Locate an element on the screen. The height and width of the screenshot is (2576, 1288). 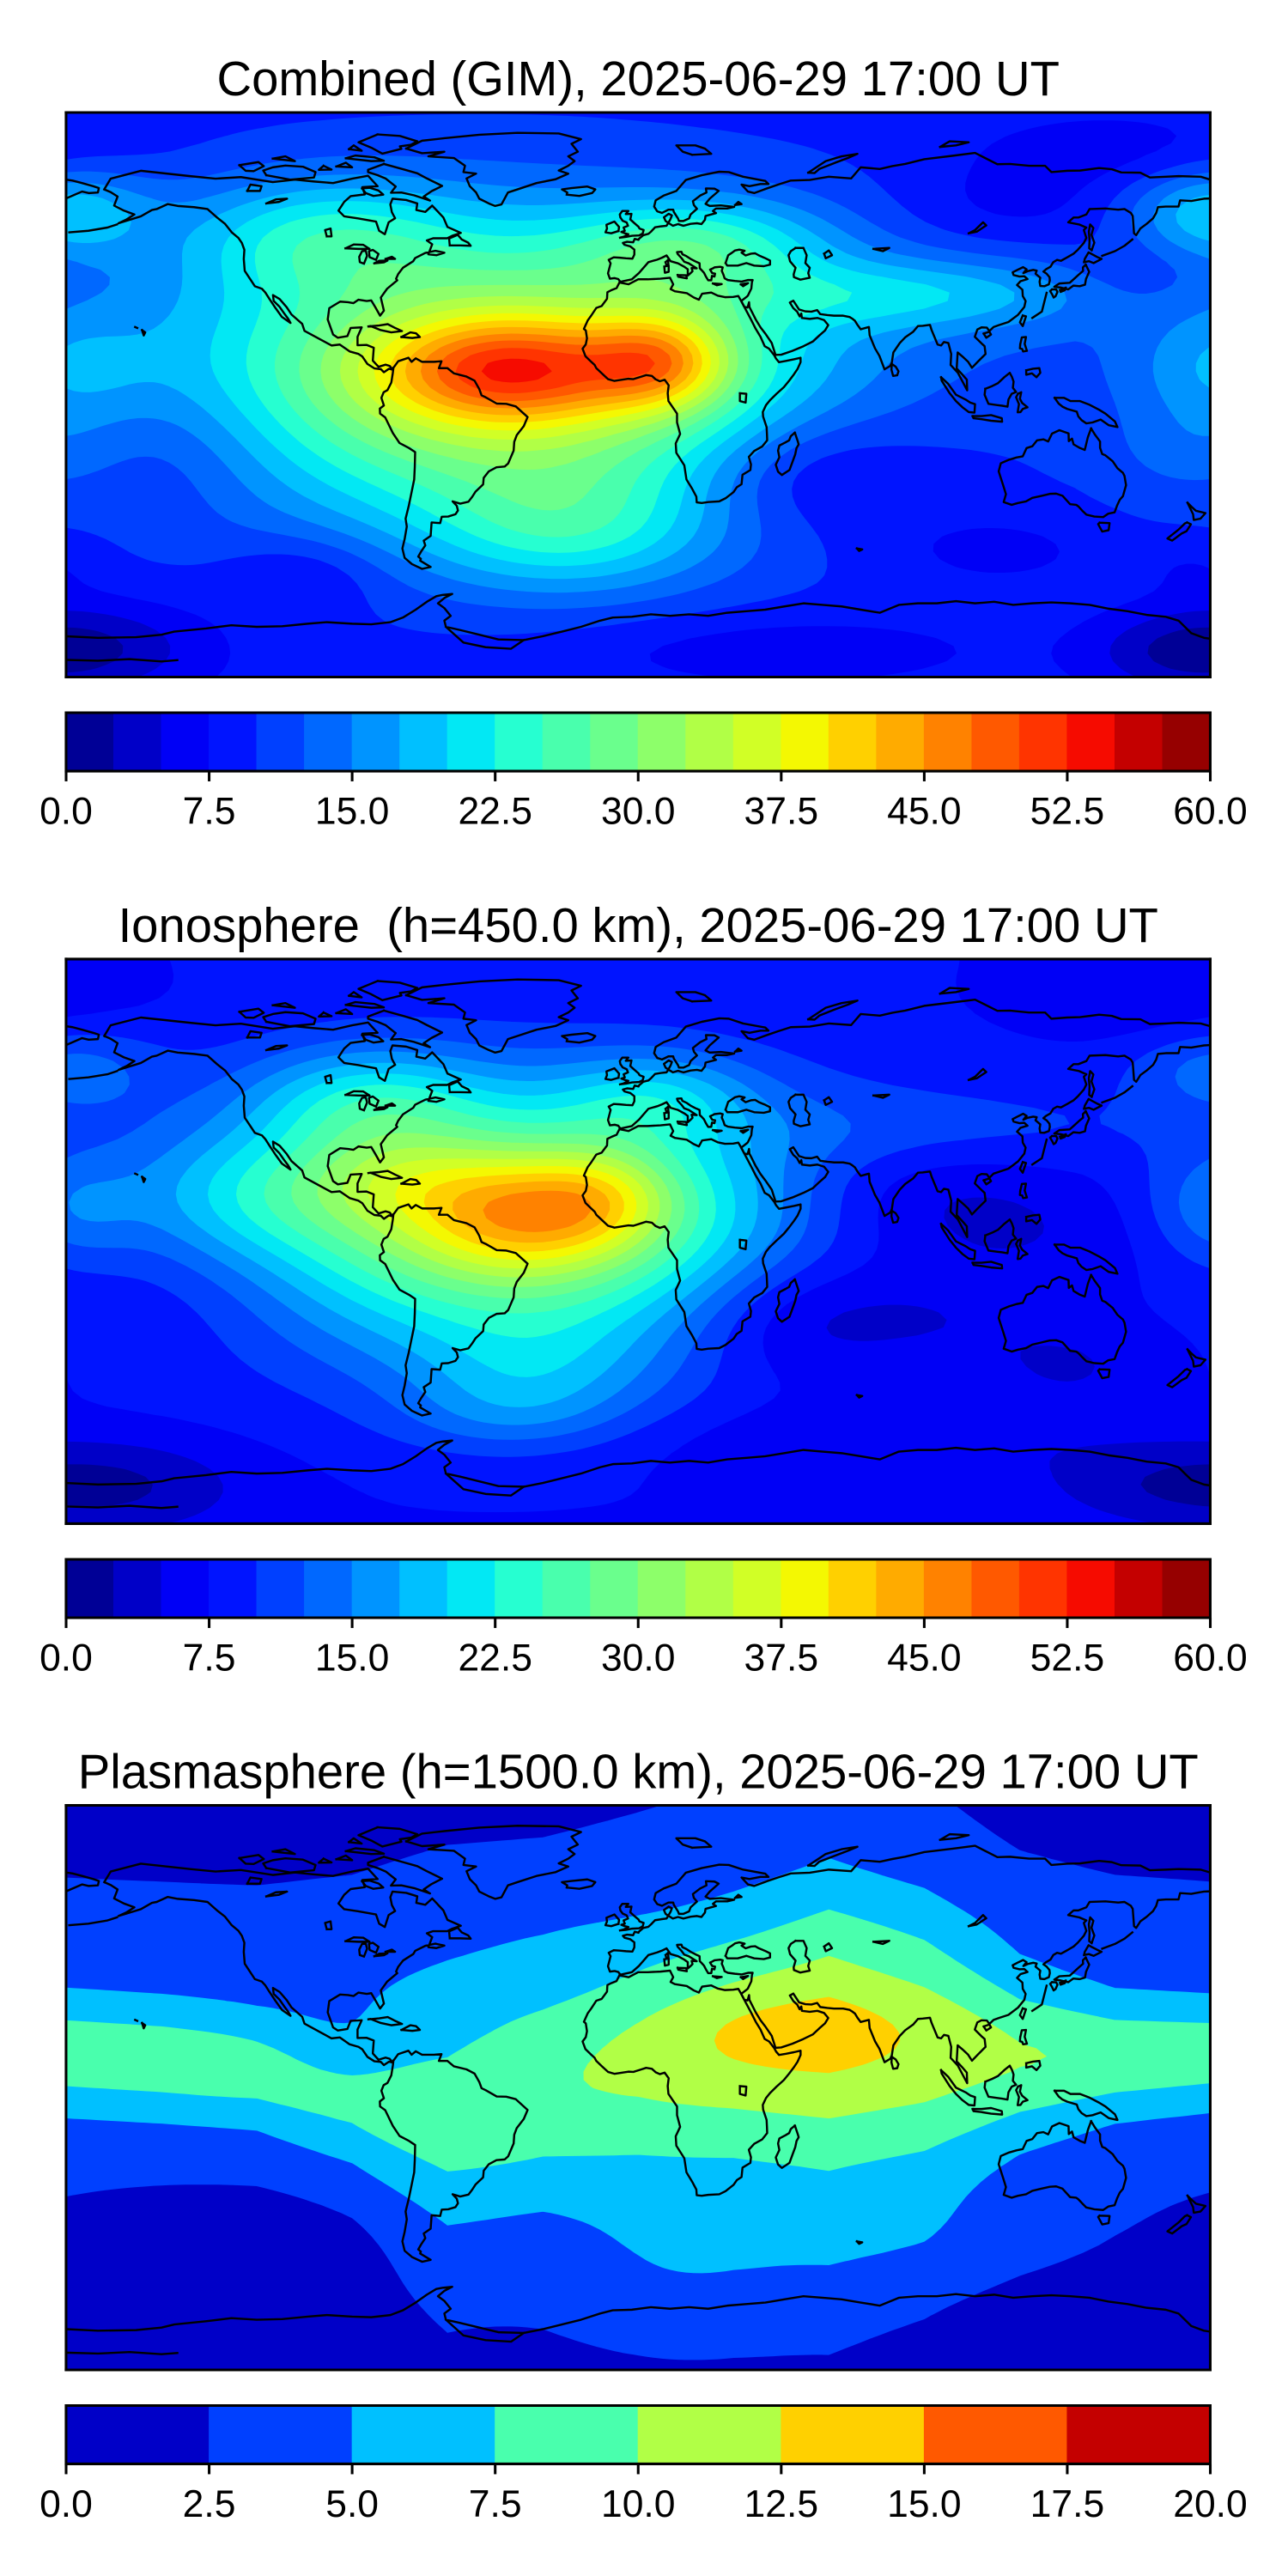
svg-text: 2.5 is located at coordinates (209, 2504).